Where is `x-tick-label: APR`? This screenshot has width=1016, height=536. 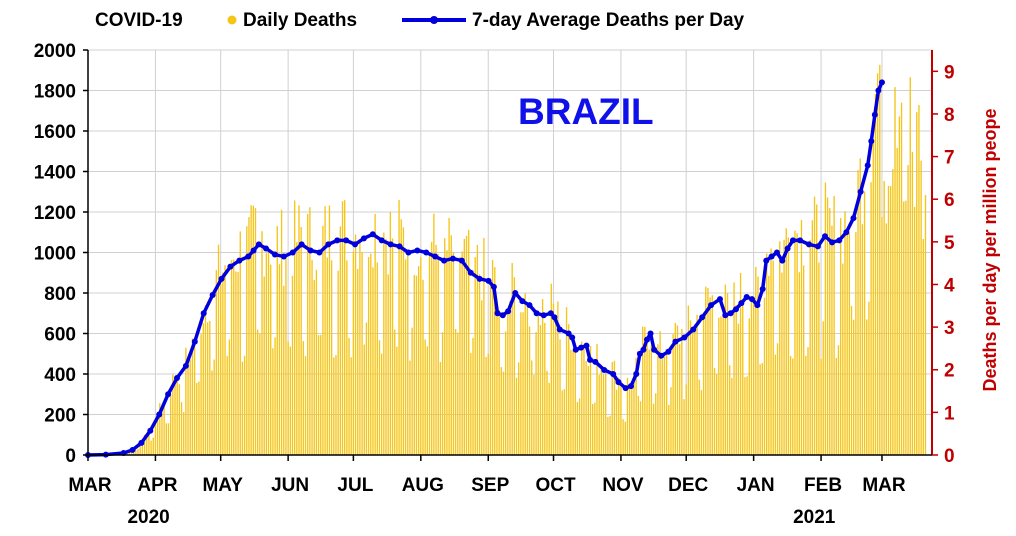 x-tick-label: APR is located at coordinates (157, 485).